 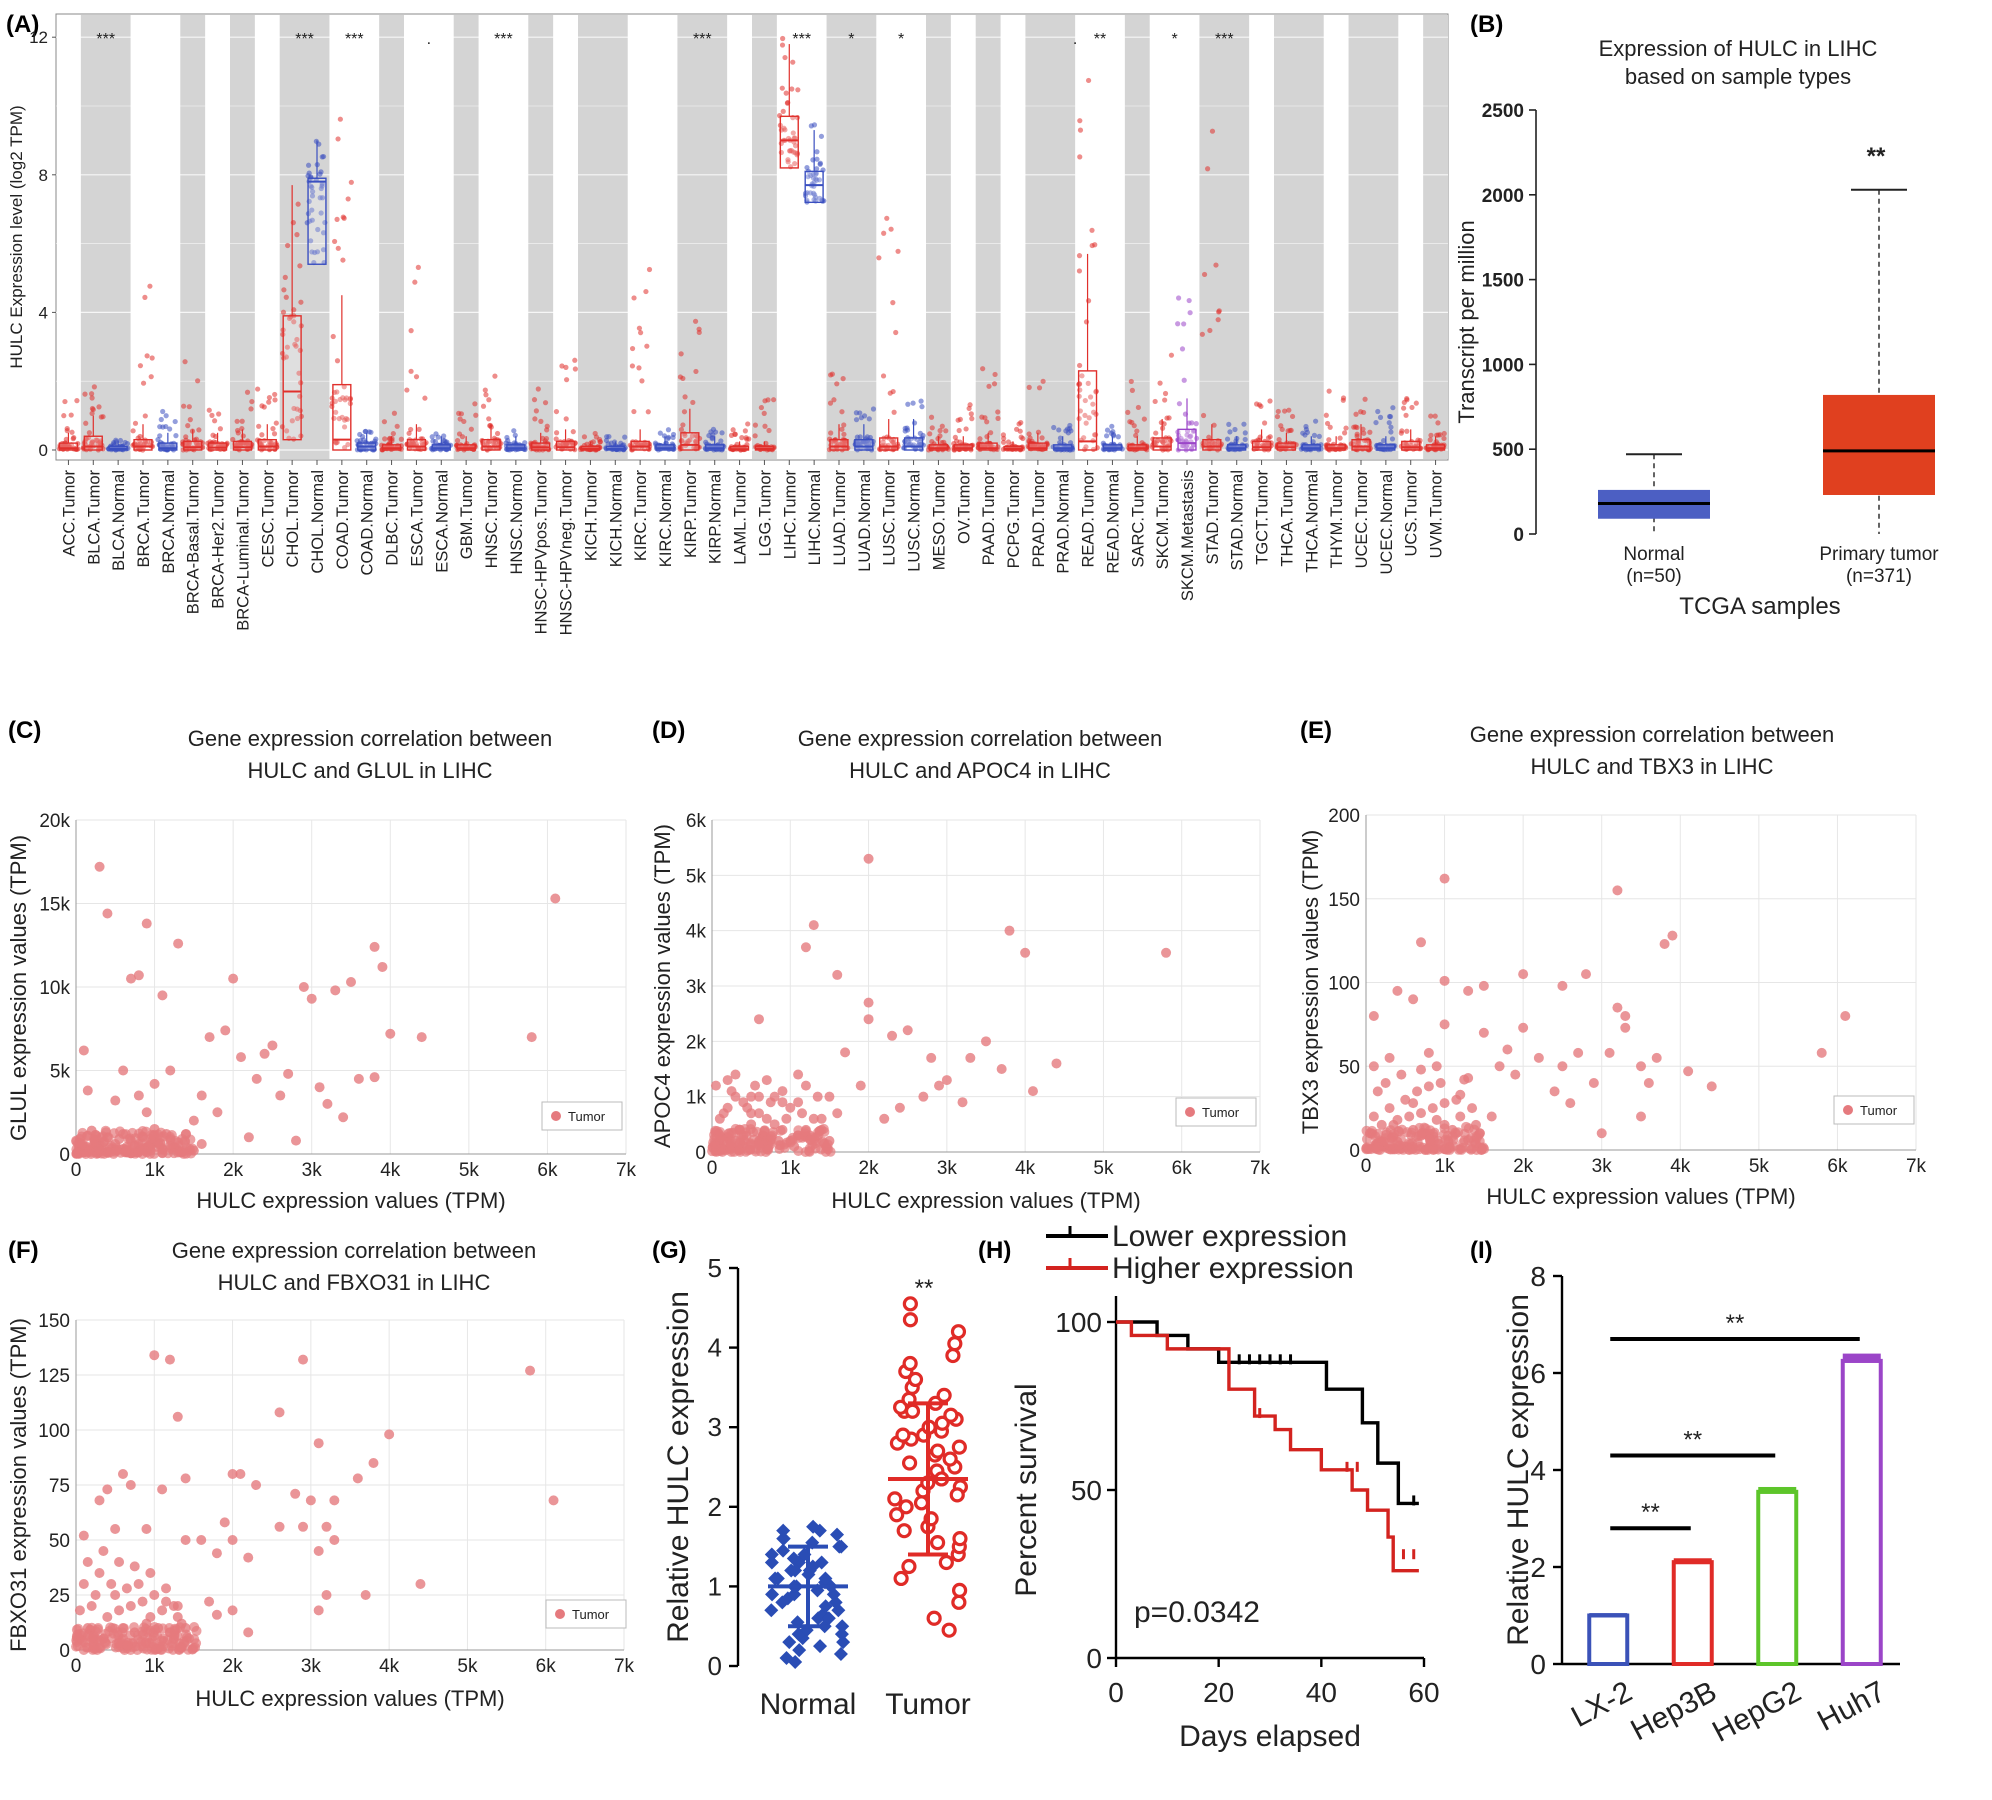 I want to click on panel-label-c: (C), so click(x=24, y=730).